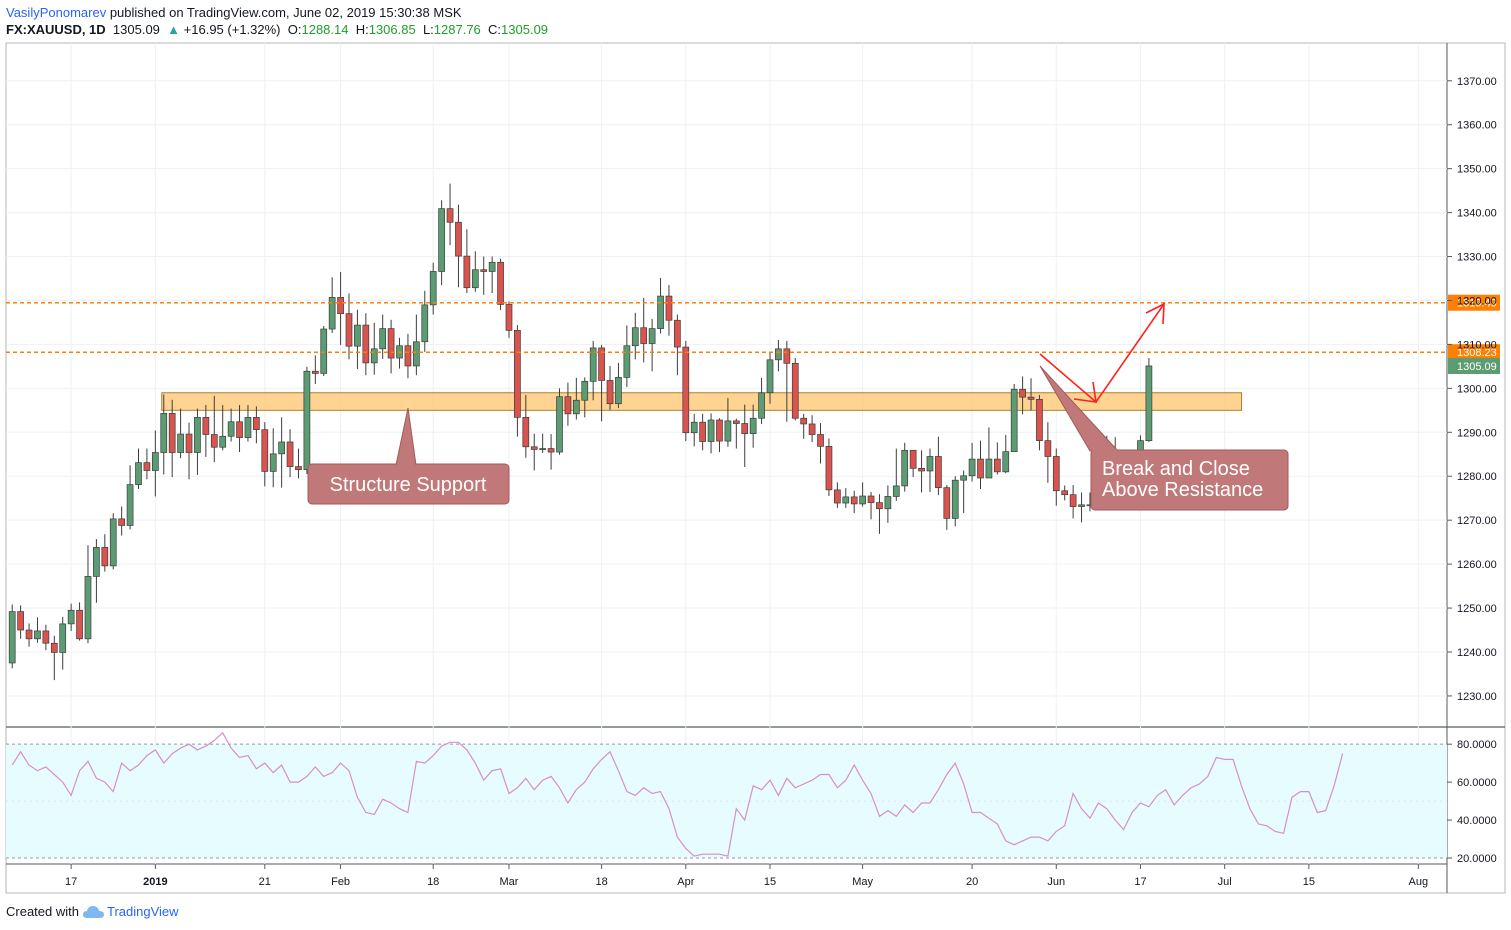 The width and height of the screenshot is (1511, 930). I want to click on resistance-price-label: 1319.49, so click(1477, 304).